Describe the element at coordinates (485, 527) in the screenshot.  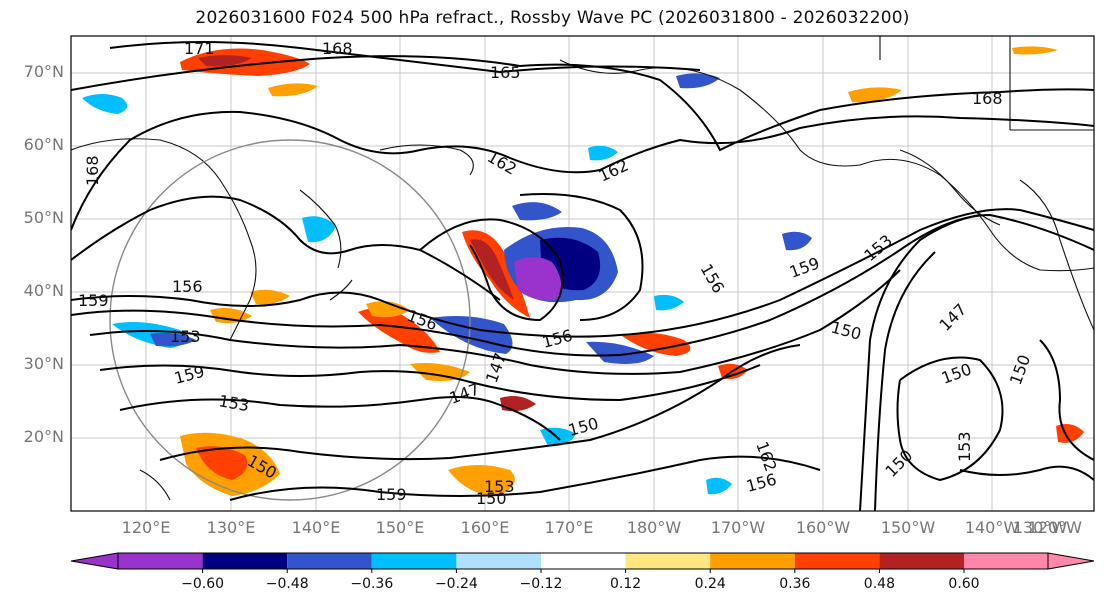
I see `lon-label: 160°E` at that location.